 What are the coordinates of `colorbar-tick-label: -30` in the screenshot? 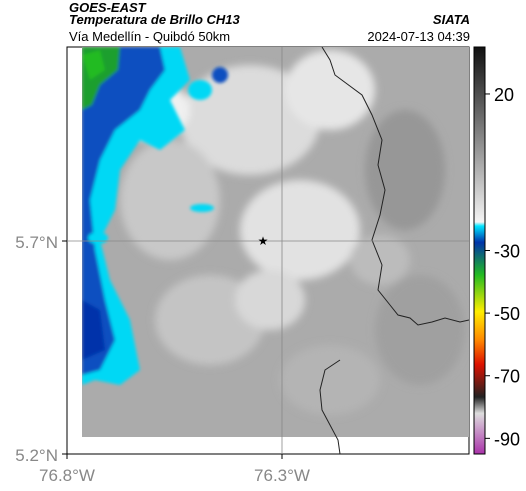 It's located at (507, 252).